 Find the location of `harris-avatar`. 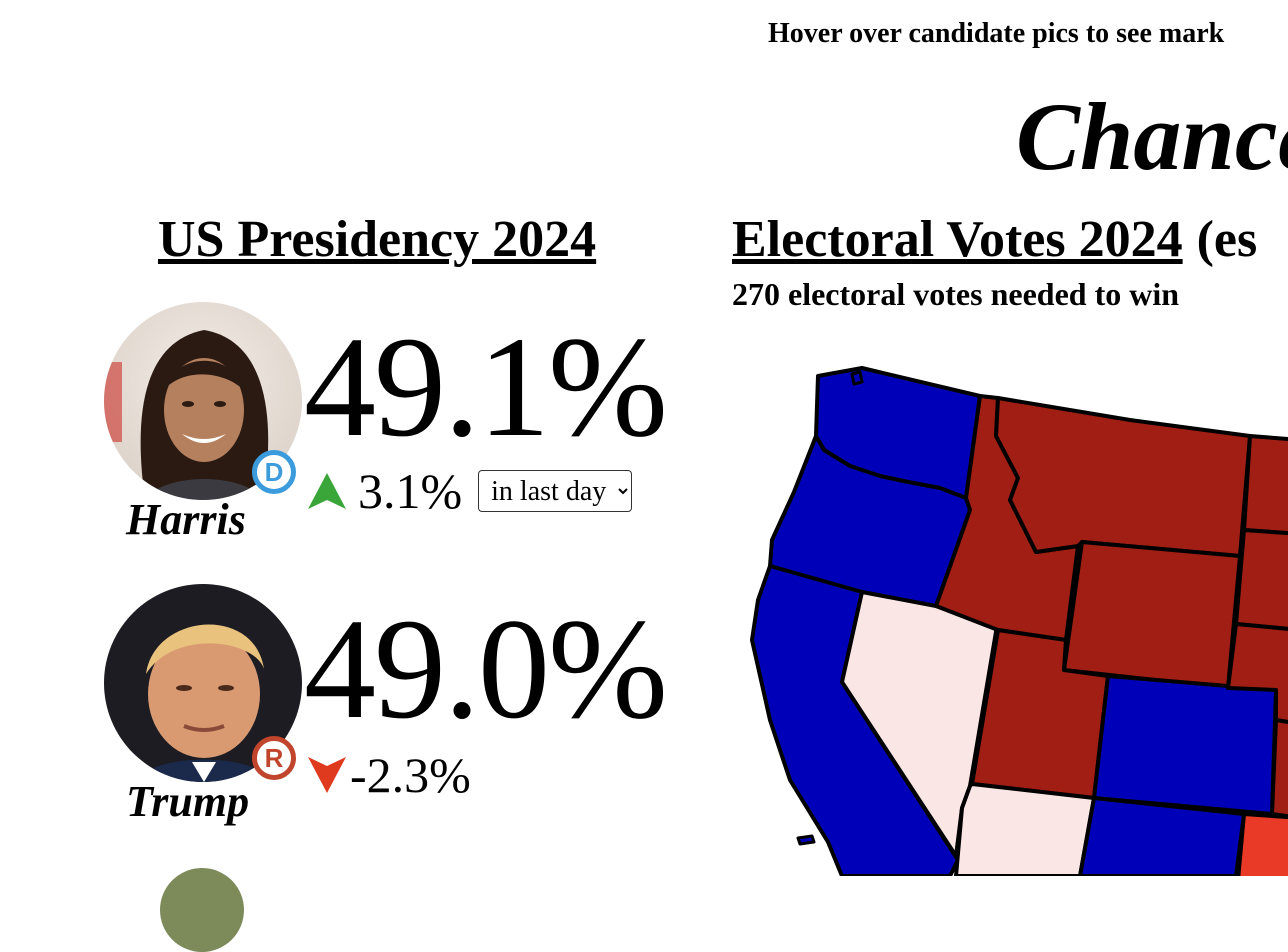

harris-avatar is located at coordinates (203, 401).